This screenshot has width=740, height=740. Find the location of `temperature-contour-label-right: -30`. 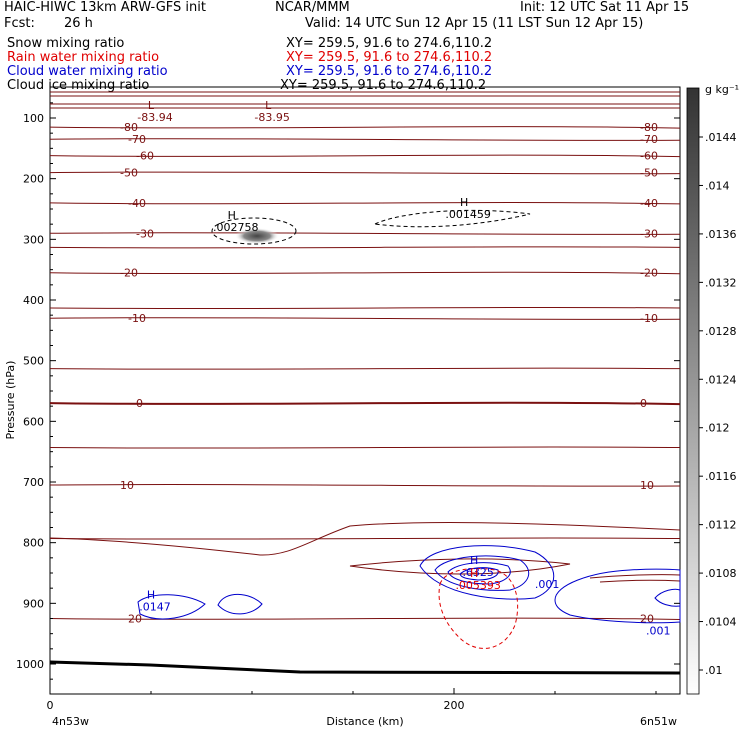

temperature-contour-label-right: -30 is located at coordinates (649, 233).